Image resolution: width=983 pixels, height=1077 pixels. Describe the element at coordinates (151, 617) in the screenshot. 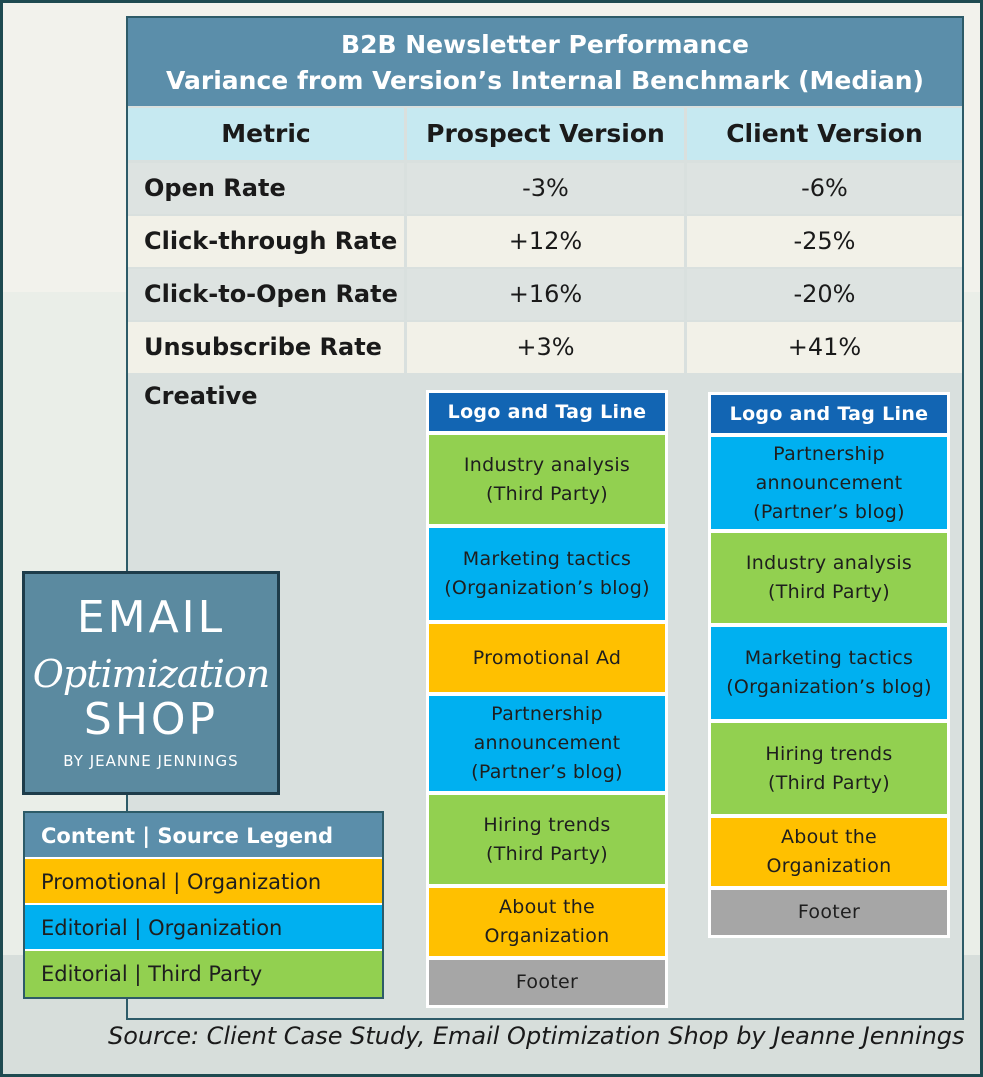

I see `logo-email-text: EMAIL` at that location.